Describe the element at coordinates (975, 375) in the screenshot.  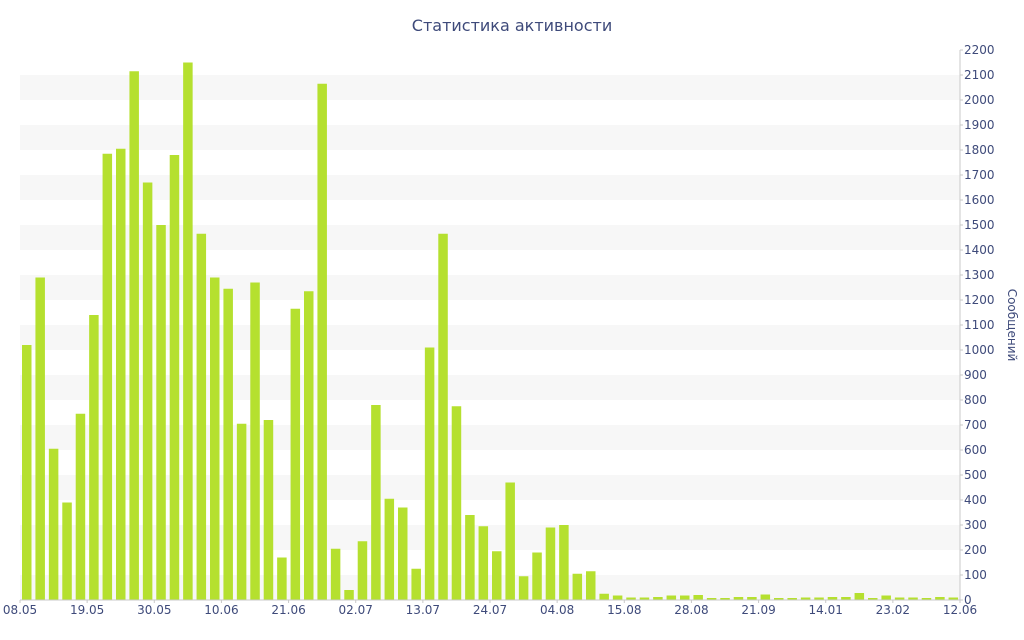
I see `y-tick-label: 900` at that location.